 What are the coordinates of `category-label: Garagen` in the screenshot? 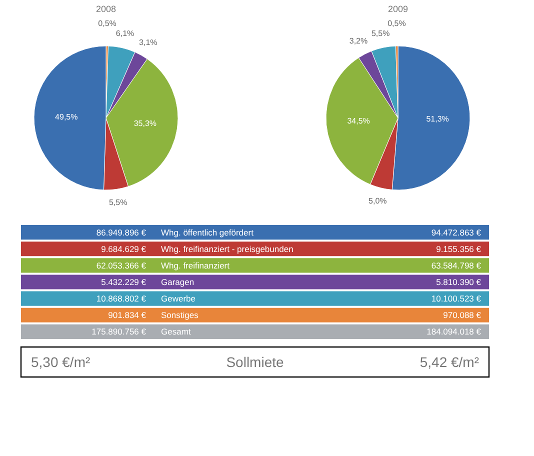 It's located at (177, 282).